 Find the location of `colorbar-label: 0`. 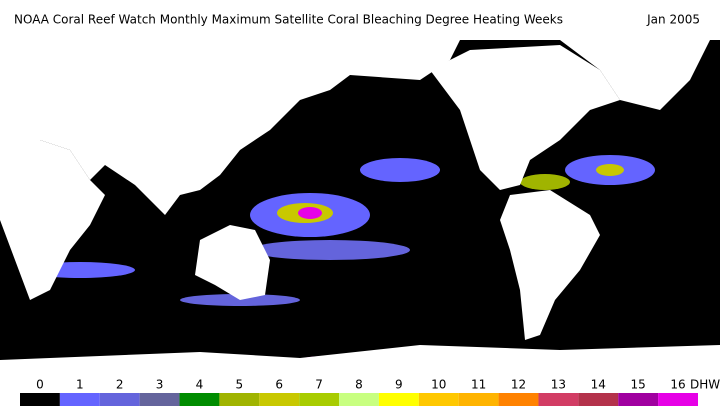

colorbar-label: 0 is located at coordinates (40, 385).